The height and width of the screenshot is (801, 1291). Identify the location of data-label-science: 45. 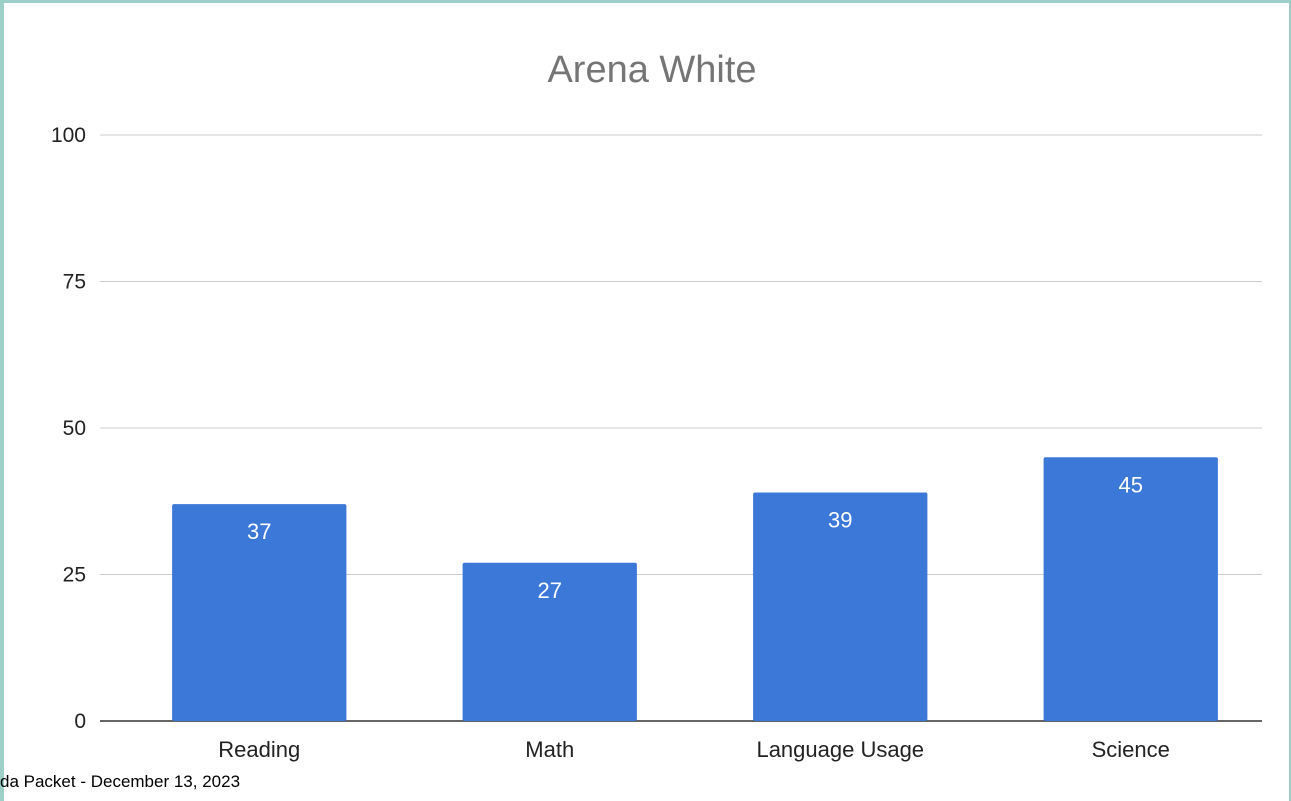
(1131, 484).